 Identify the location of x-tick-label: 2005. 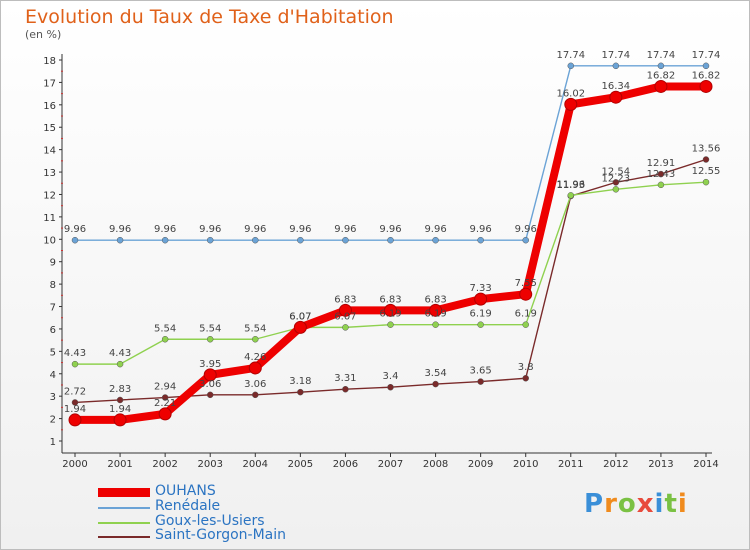
(300, 464).